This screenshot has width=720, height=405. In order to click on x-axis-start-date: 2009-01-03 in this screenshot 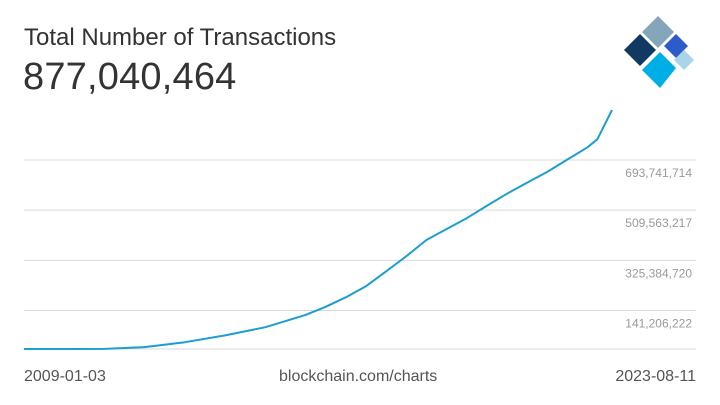, I will do `click(65, 376)`.